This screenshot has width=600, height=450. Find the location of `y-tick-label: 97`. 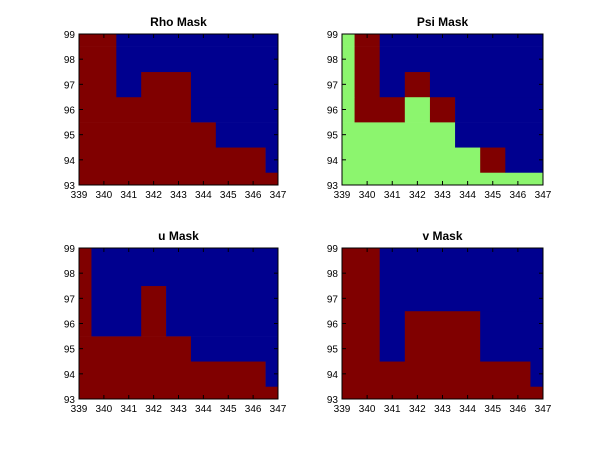

y-tick-label: 97 is located at coordinates (70, 85).